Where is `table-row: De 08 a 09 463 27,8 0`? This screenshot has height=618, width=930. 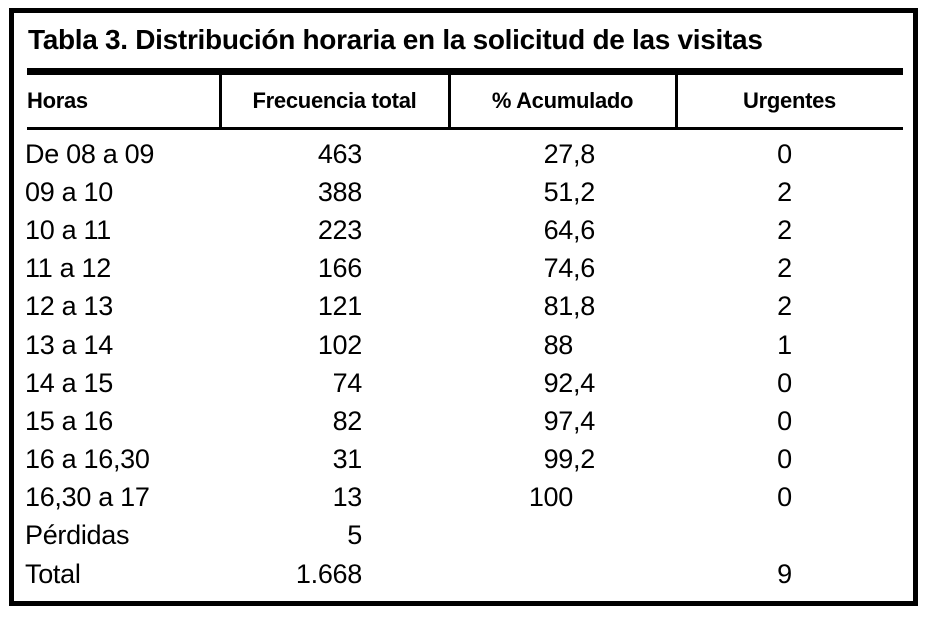
table-row: De 08 a 09 463 27,8 0 is located at coordinates (465, 154).